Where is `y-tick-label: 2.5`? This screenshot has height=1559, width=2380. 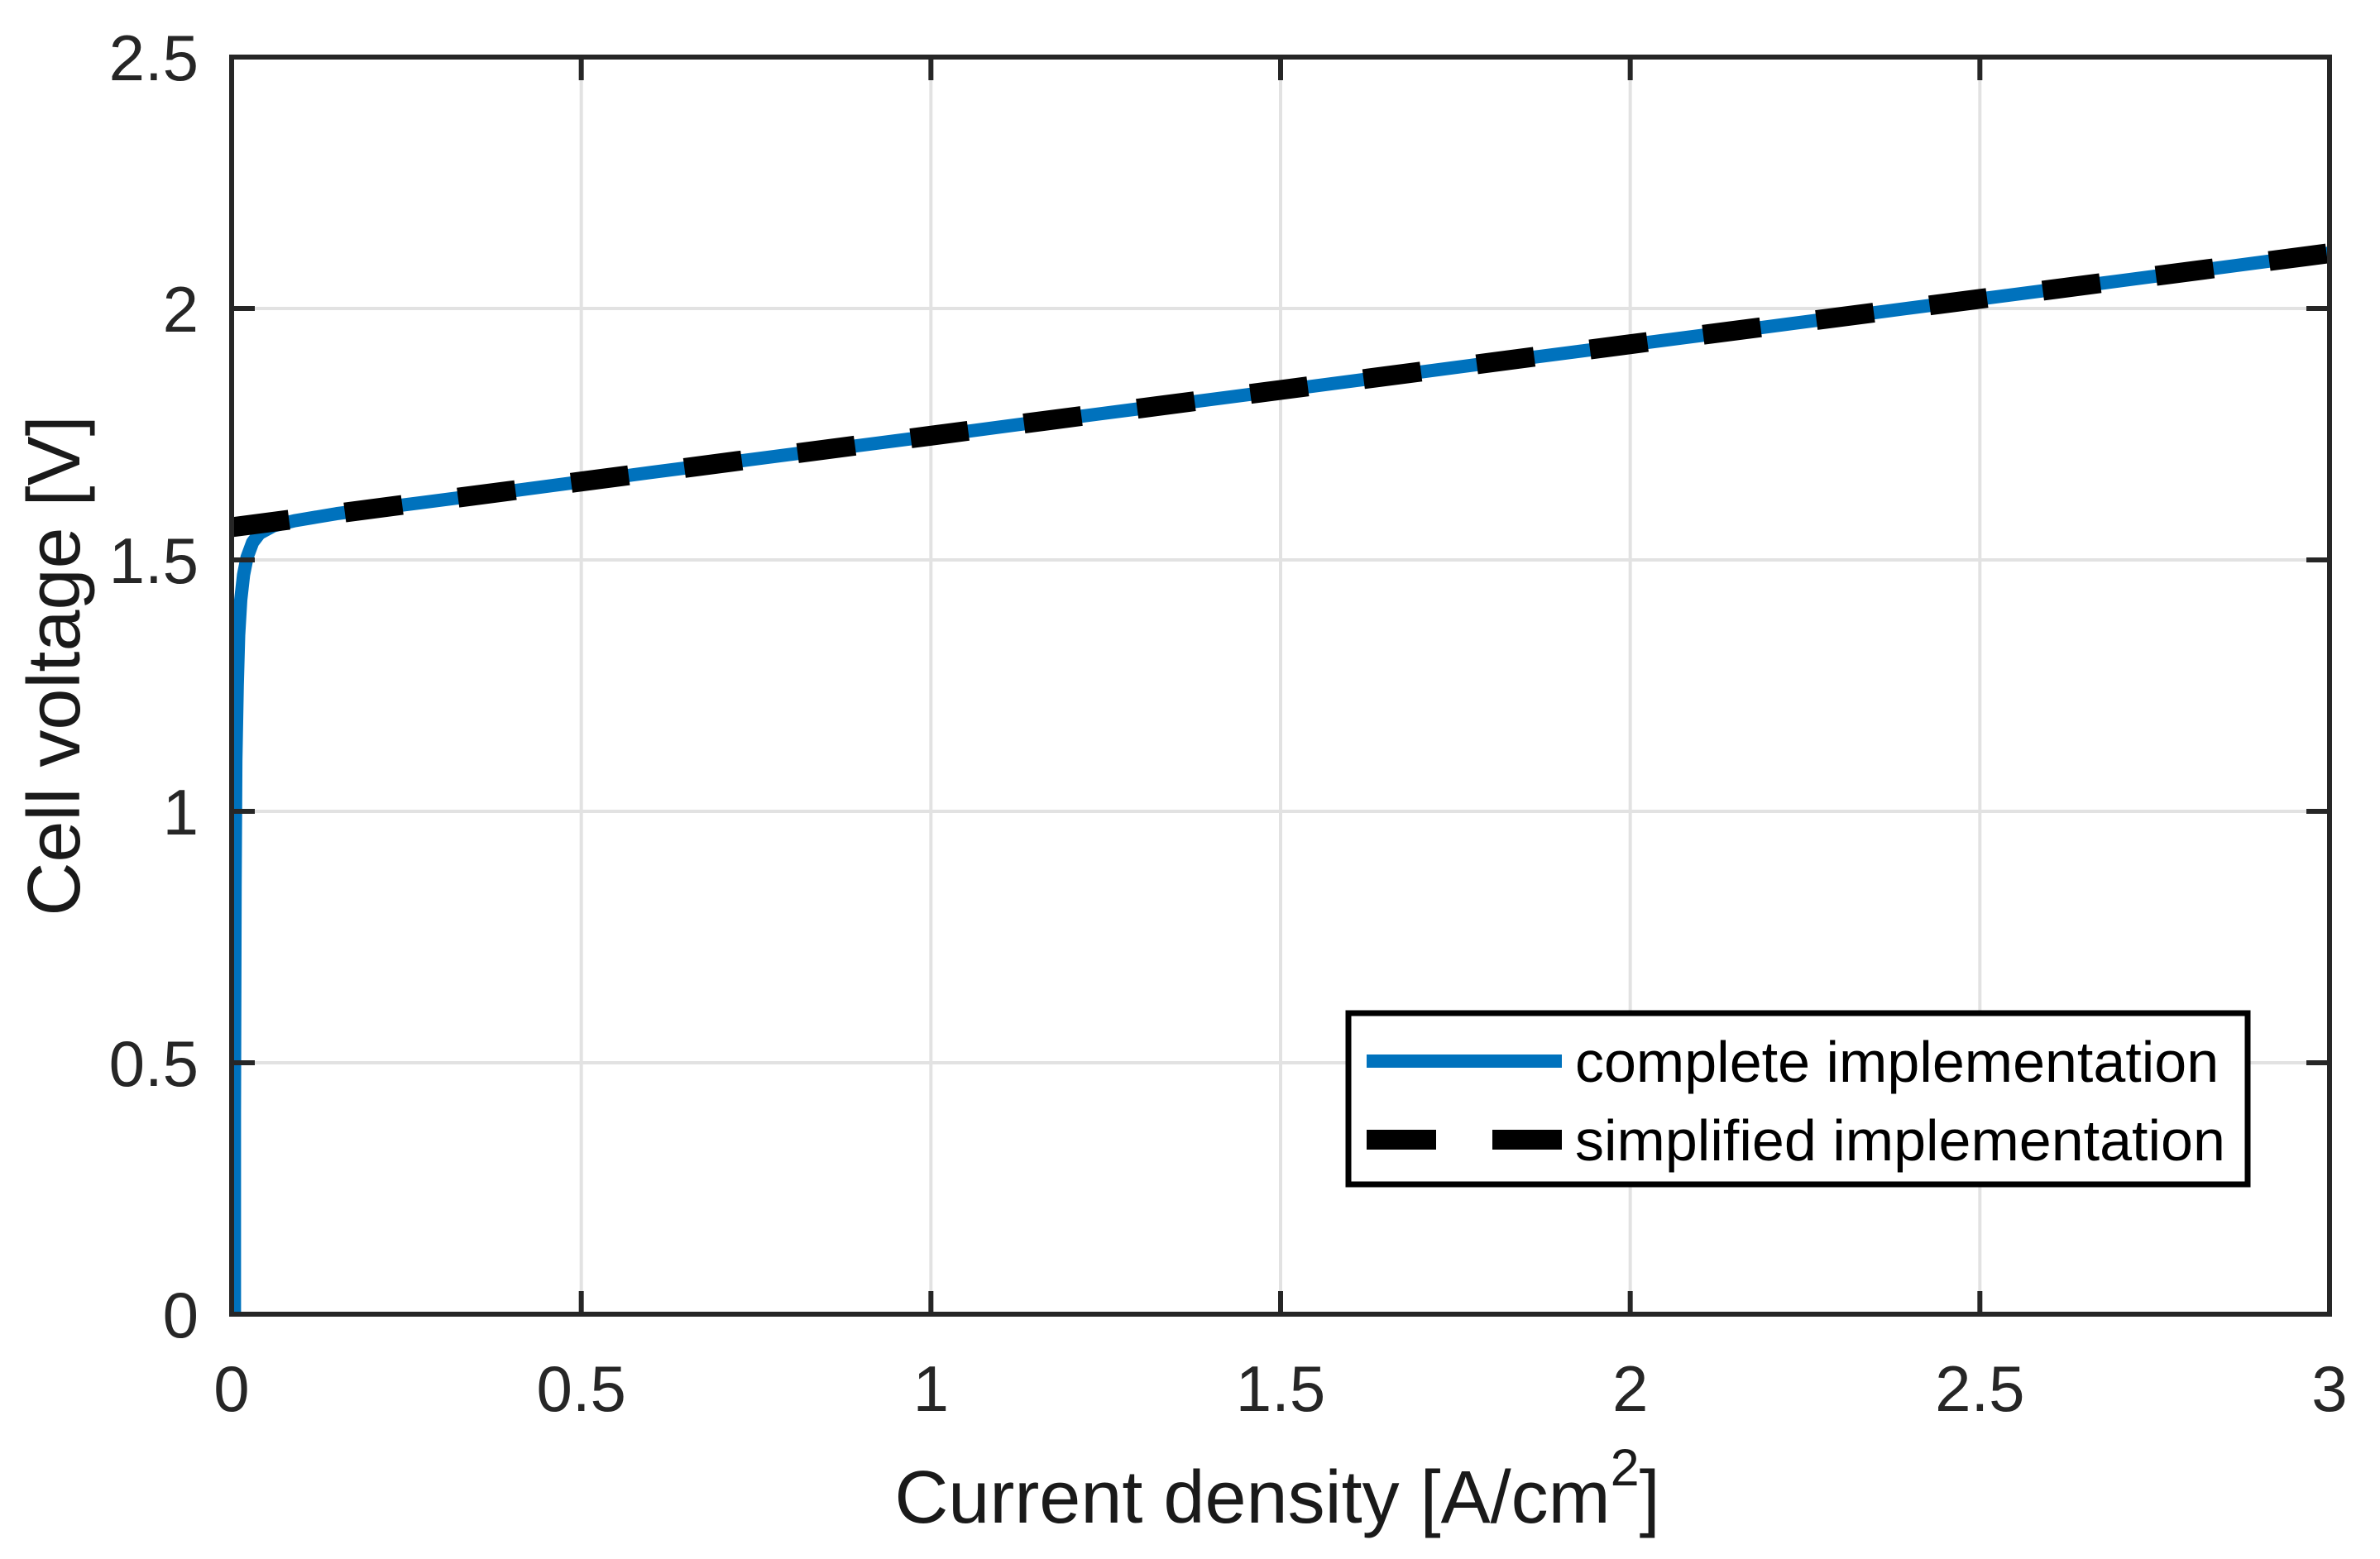 y-tick-label: 2.5 is located at coordinates (154, 58).